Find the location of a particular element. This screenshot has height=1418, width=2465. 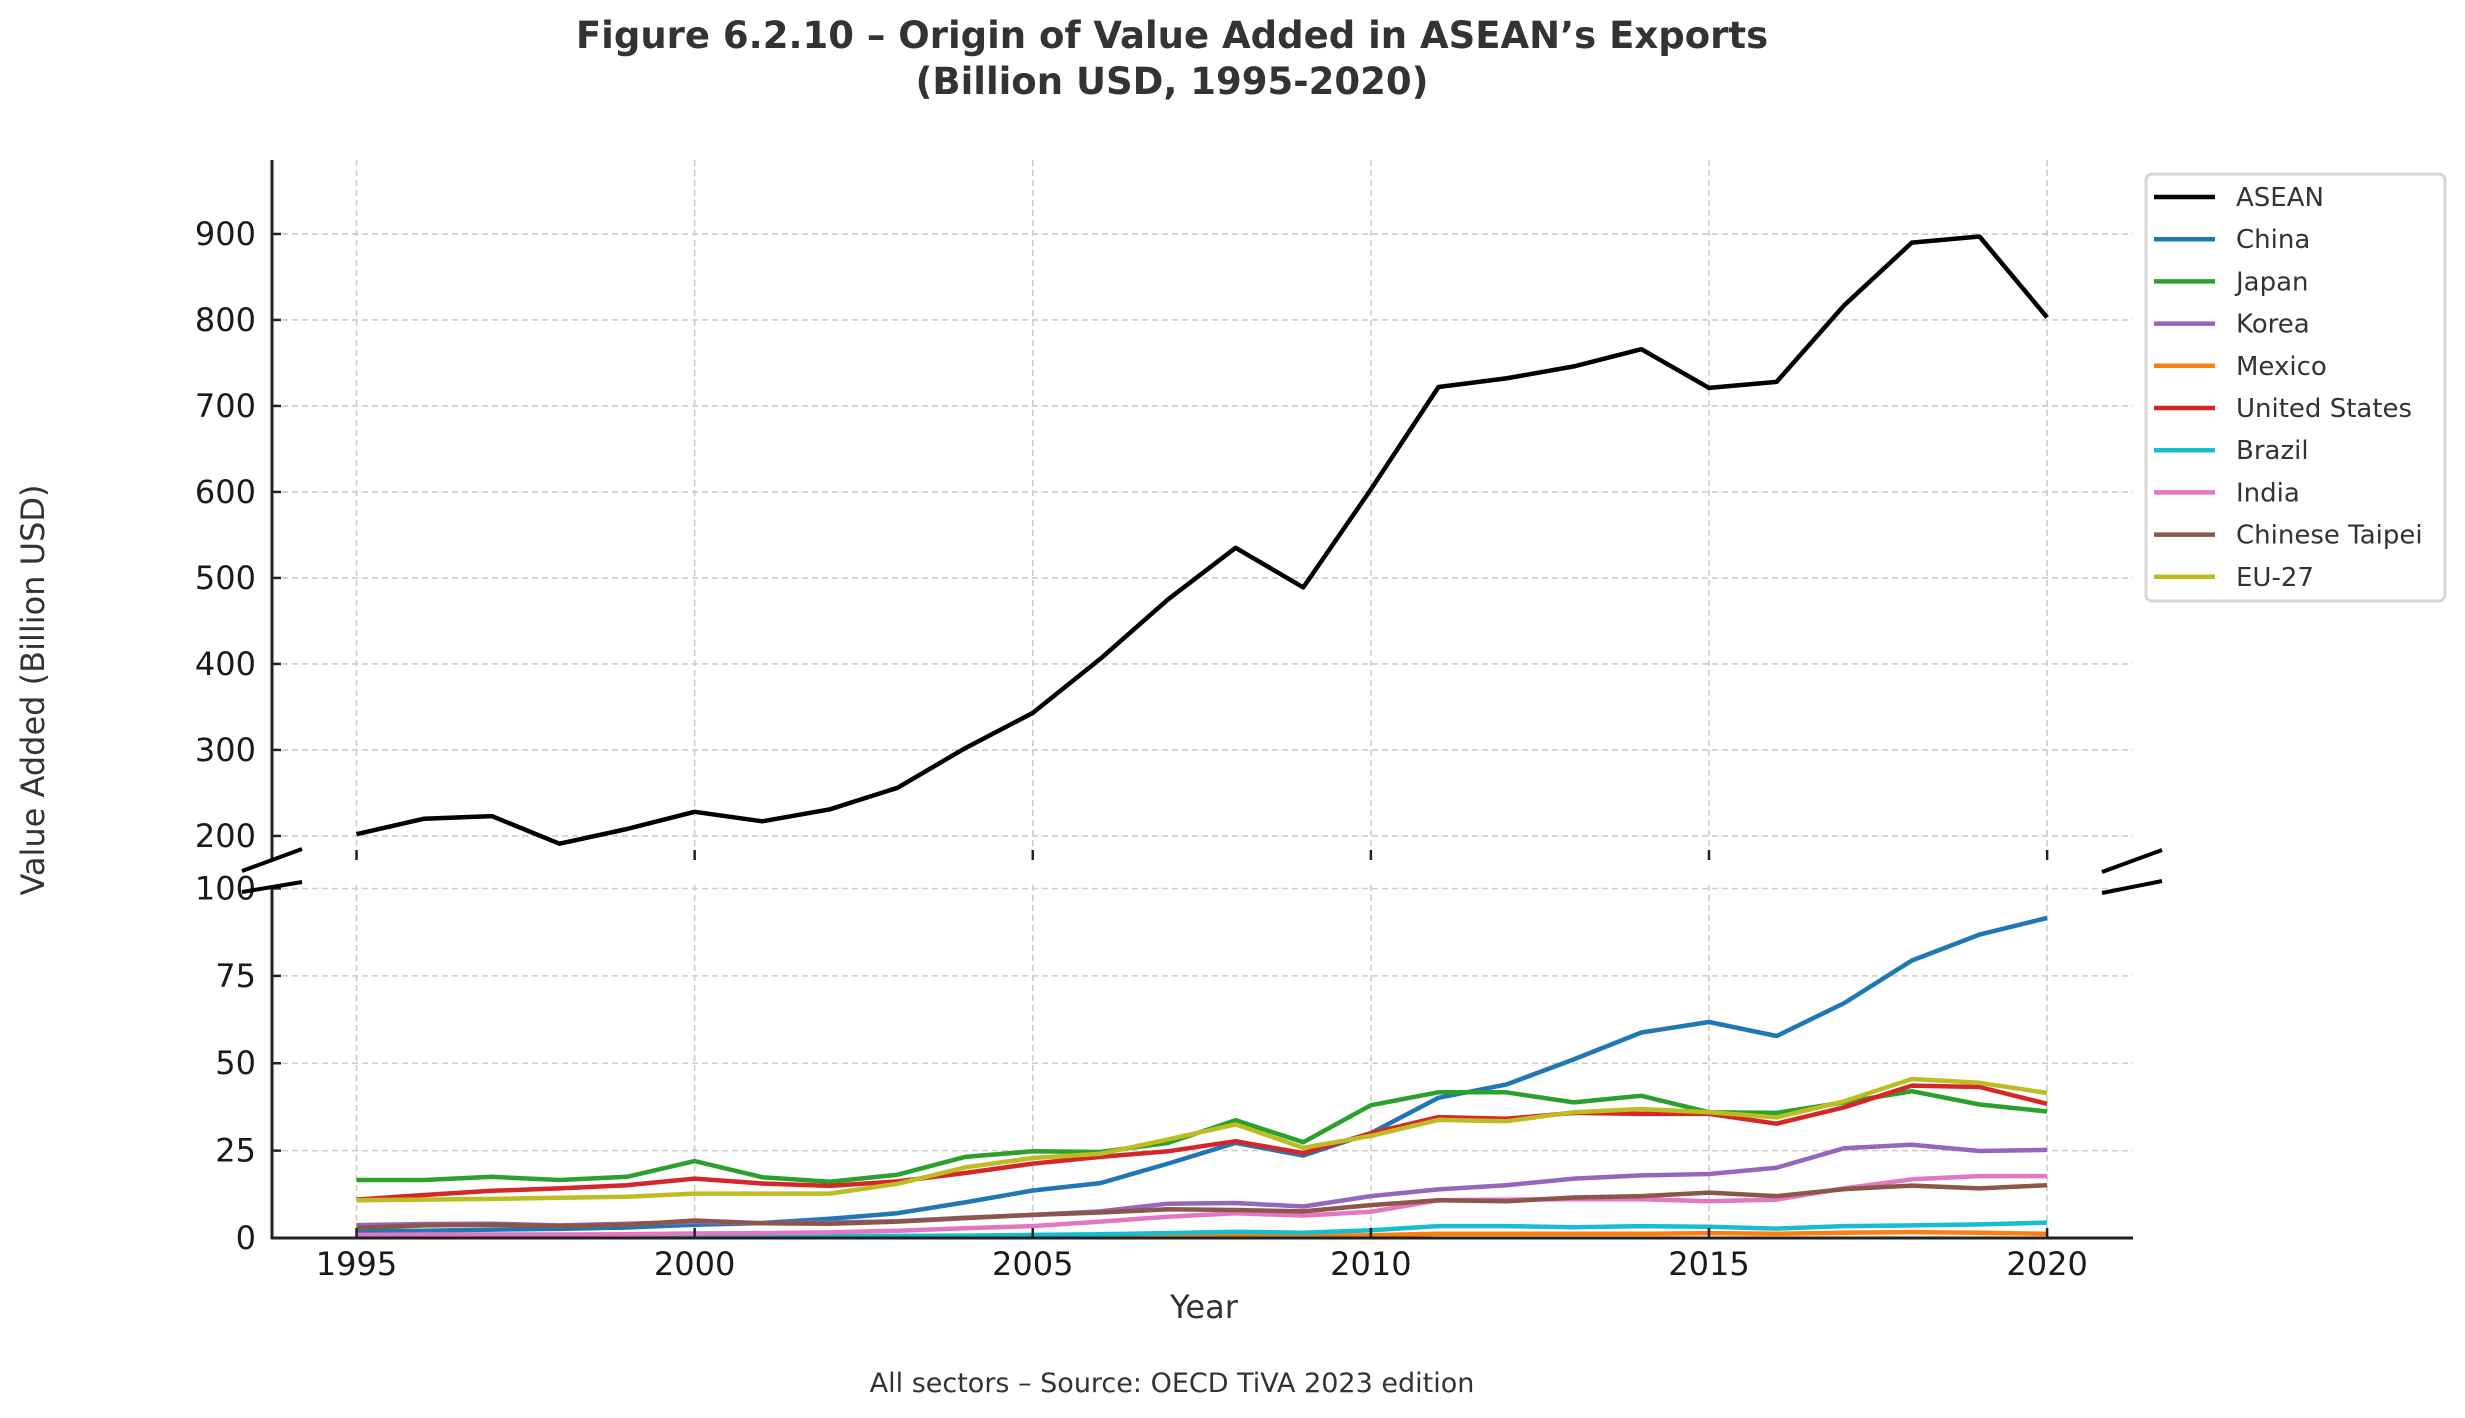

y-tick-label: 100 is located at coordinates (225, 888).